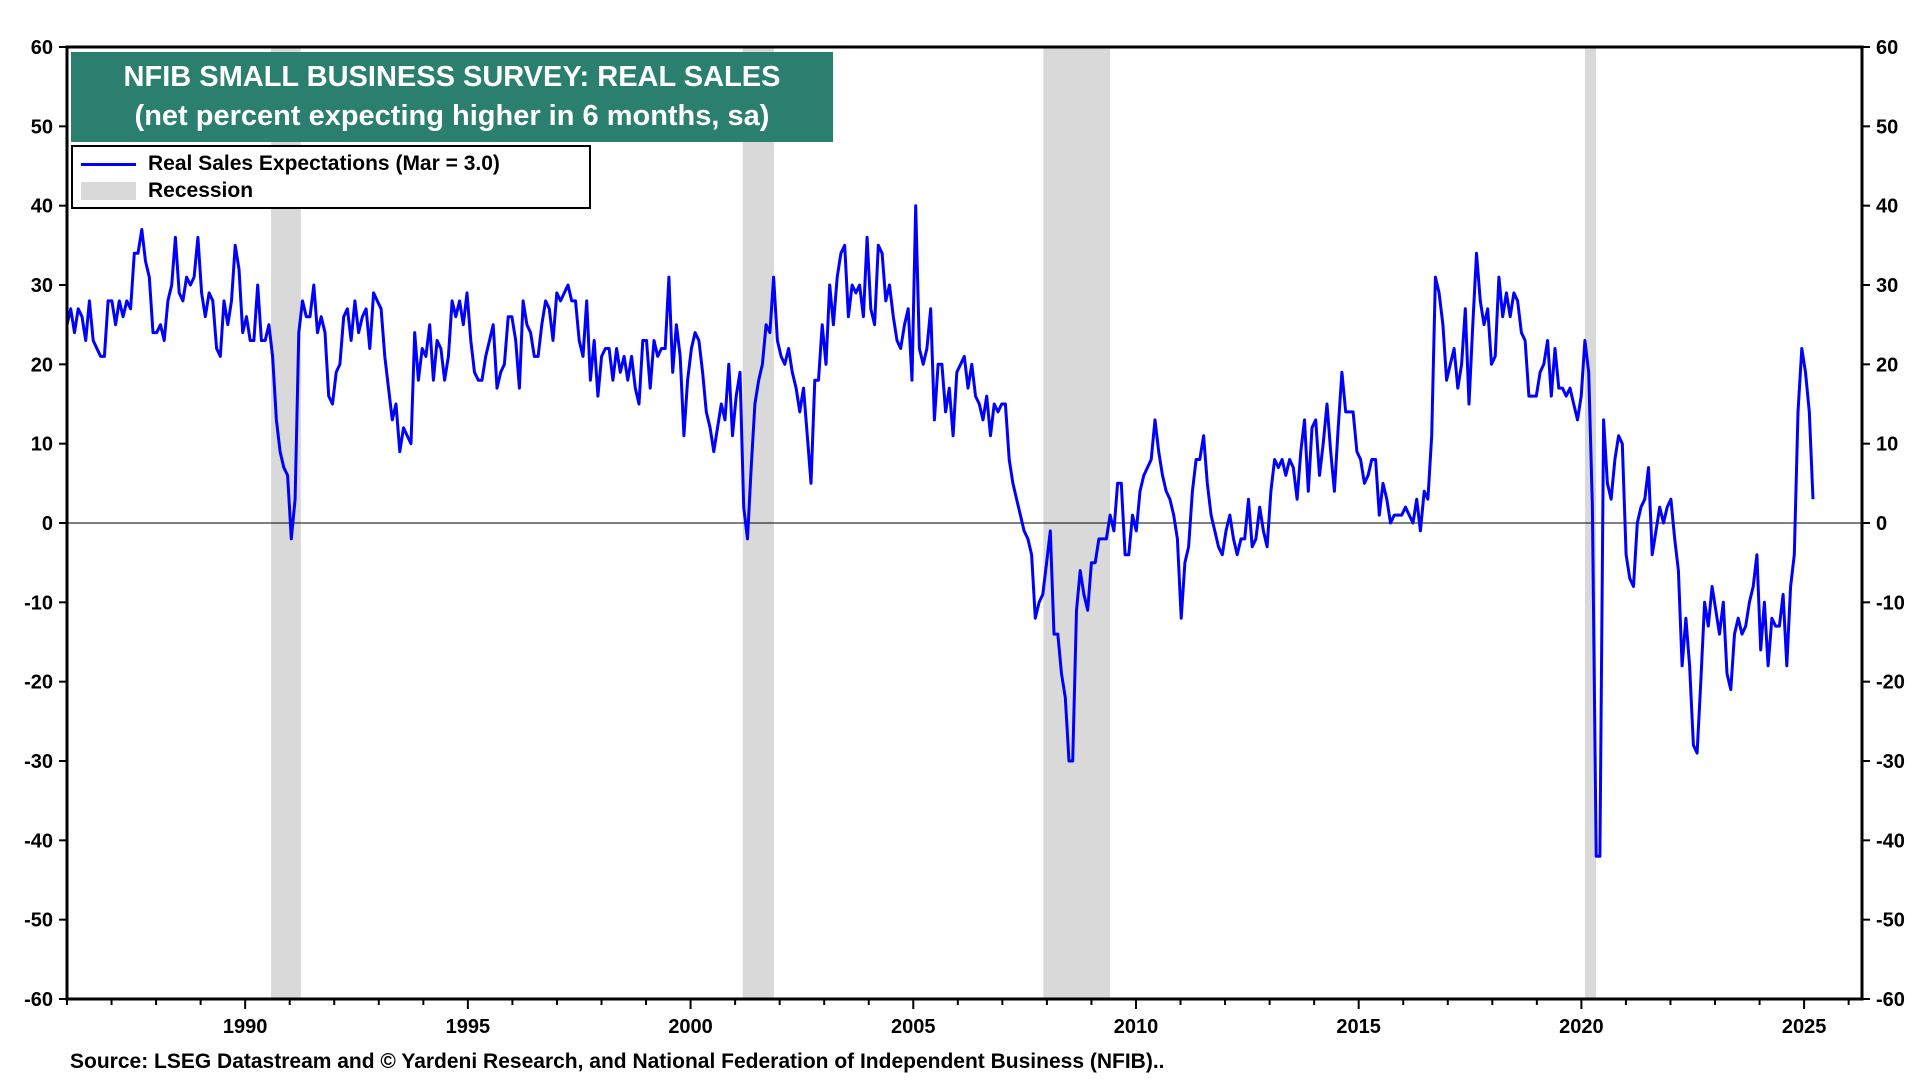 The width and height of the screenshot is (1920, 1080). Describe the element at coordinates (42, 445) in the screenshot. I see `y-tick-label-left: 10` at that location.